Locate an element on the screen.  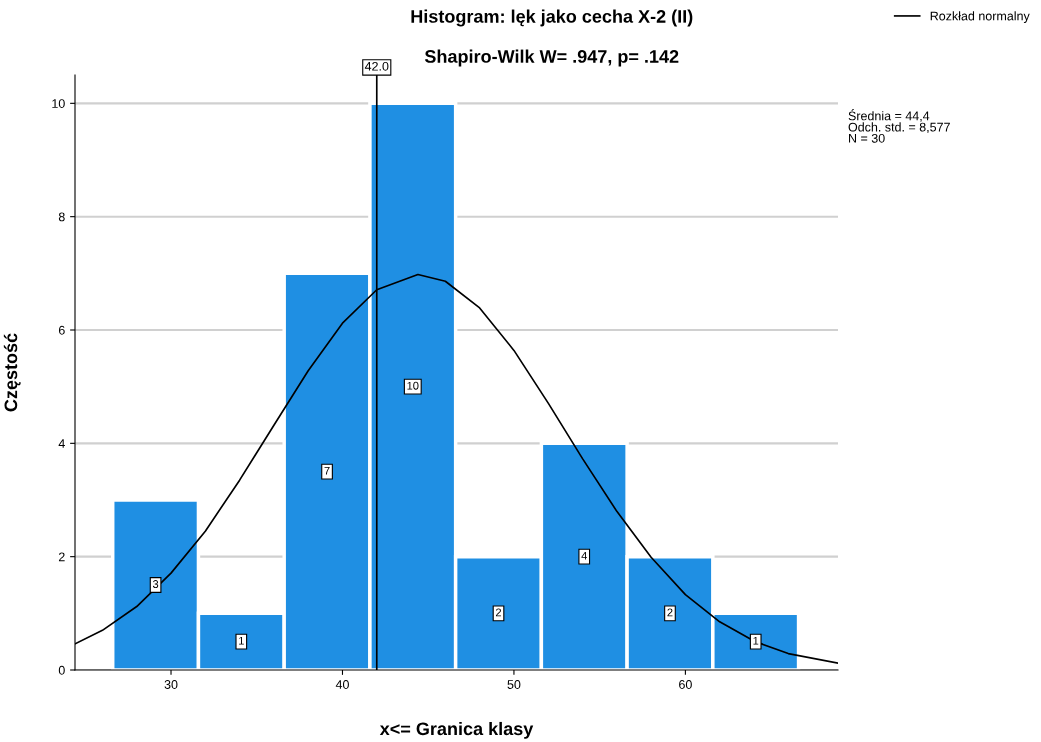
data-label: 10 is located at coordinates (413, 385).